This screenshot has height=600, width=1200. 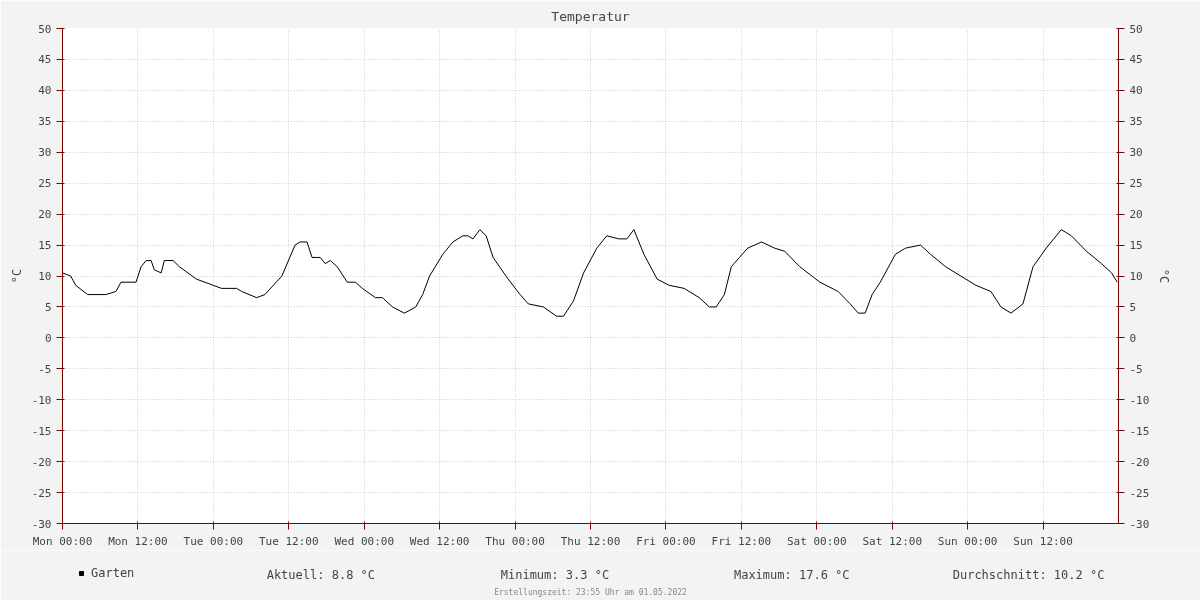 I want to click on y2-tick-label: -5, so click(x=1136, y=369).